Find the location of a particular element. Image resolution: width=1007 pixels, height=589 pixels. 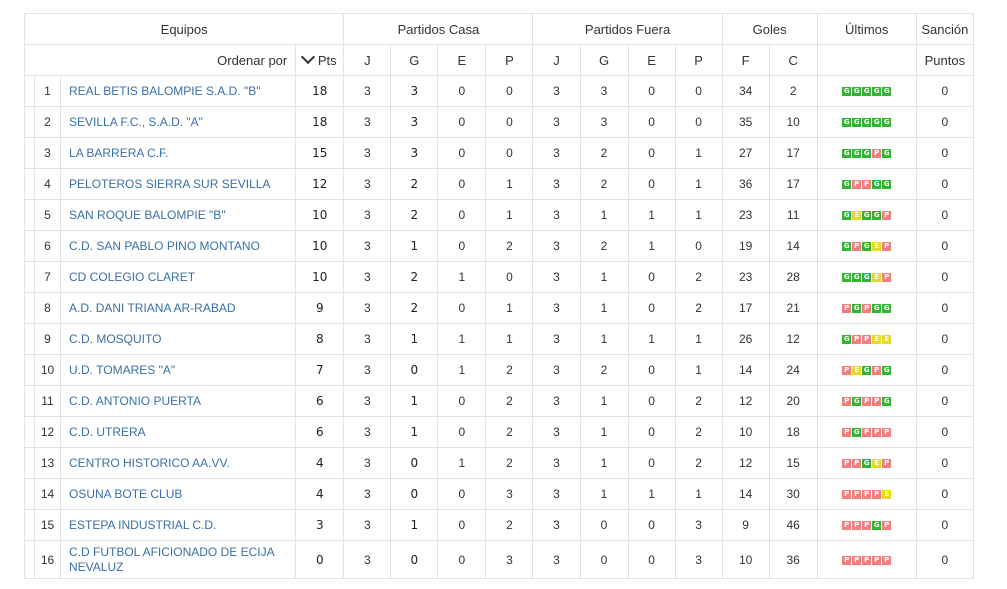

position: 10 is located at coordinates (47, 370).